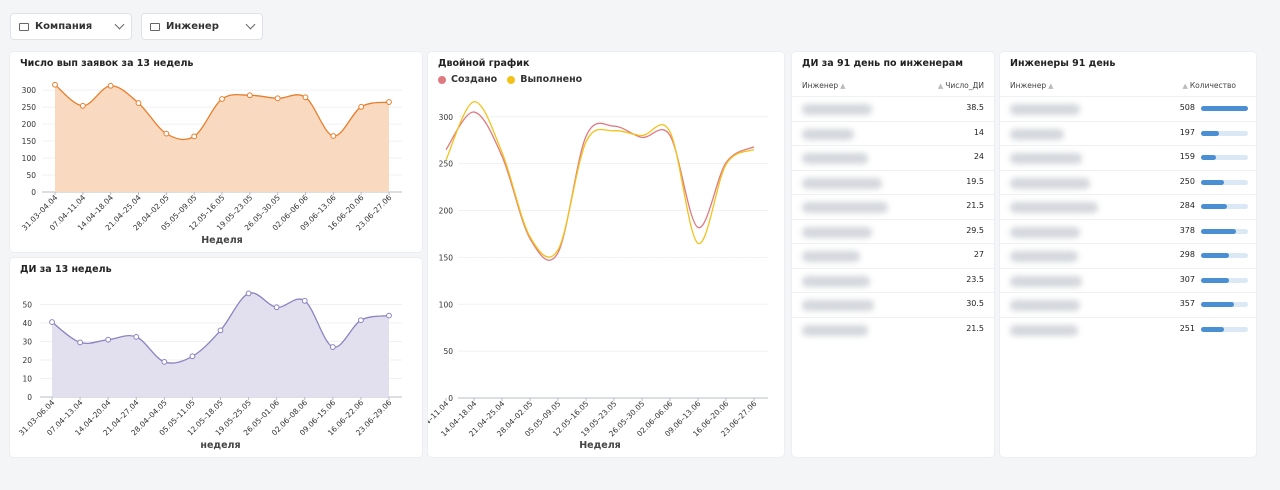 Image resolution: width=1280 pixels, height=490 pixels. What do you see at coordinates (27, 323) in the screenshot?
I see `y-tick-label: 40` at bounding box center [27, 323].